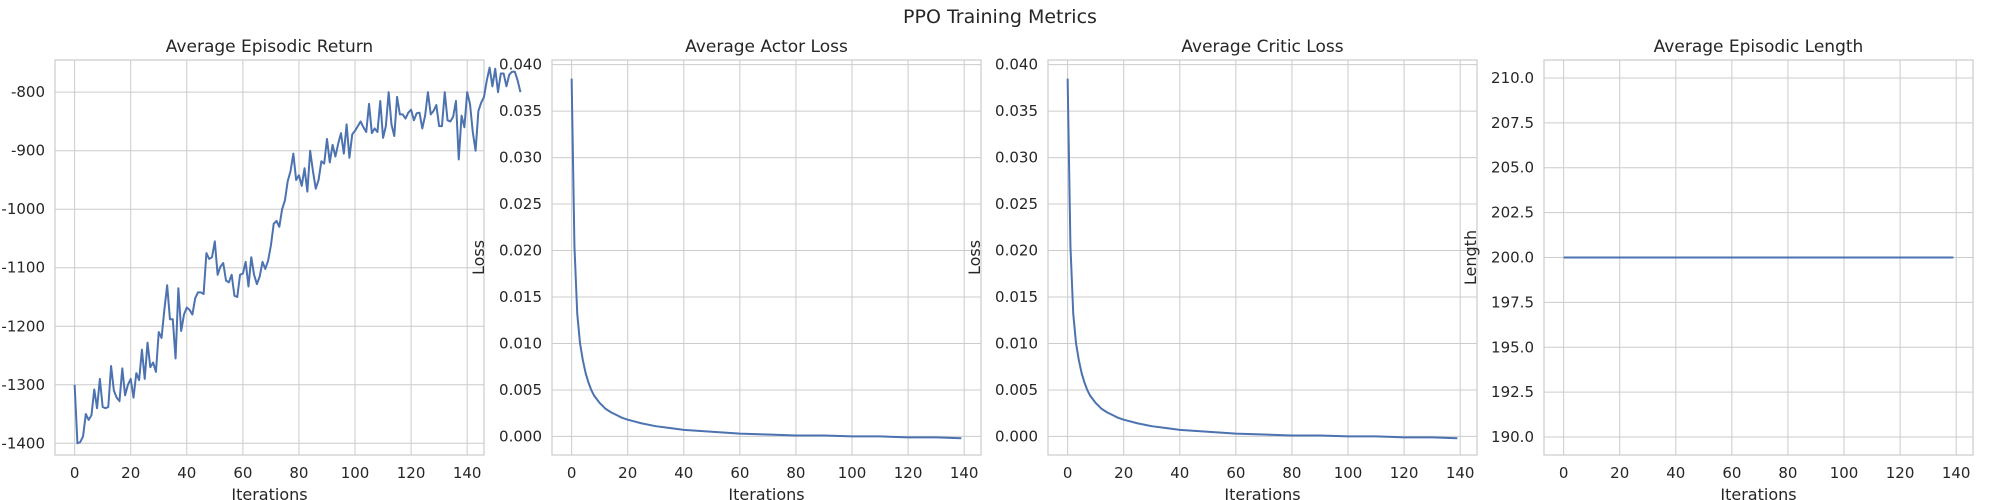  I want to click on chart-4-x-axis-label: Iterations, so click(1758, 492).